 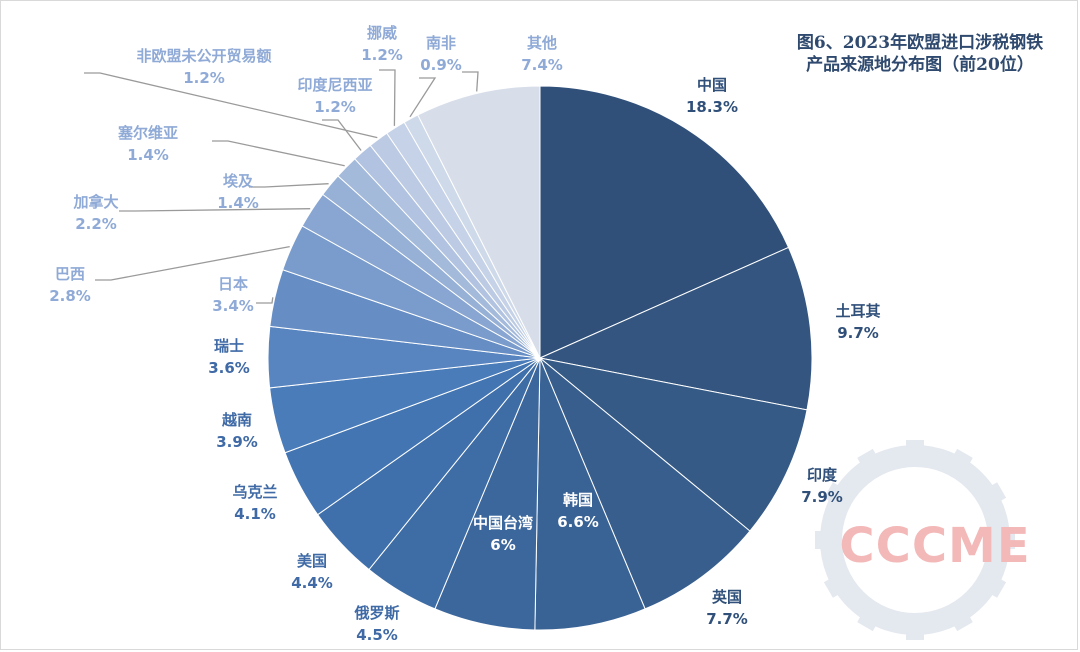 What do you see at coordinates (441, 65) in the screenshot?
I see `slice-value-label: 0.9%` at bounding box center [441, 65].